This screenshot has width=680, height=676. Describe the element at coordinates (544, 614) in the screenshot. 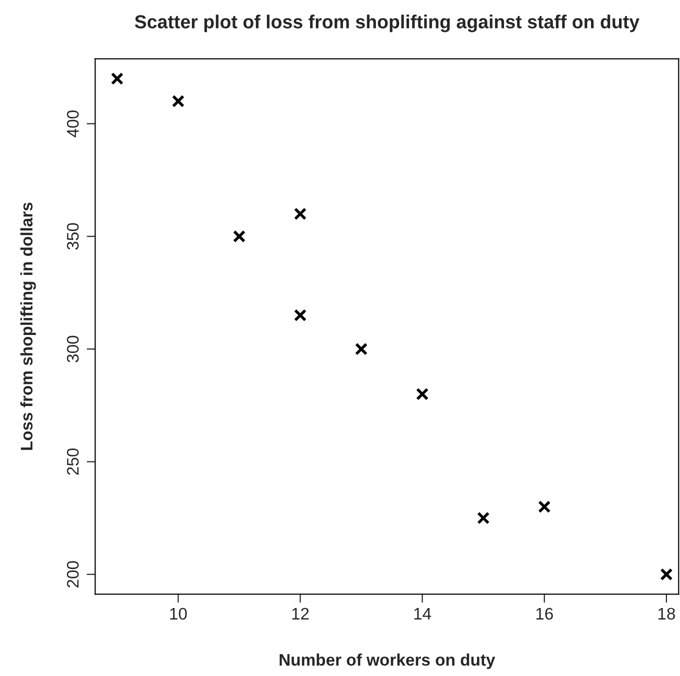

I see `x-tick-label: 16` at that location.